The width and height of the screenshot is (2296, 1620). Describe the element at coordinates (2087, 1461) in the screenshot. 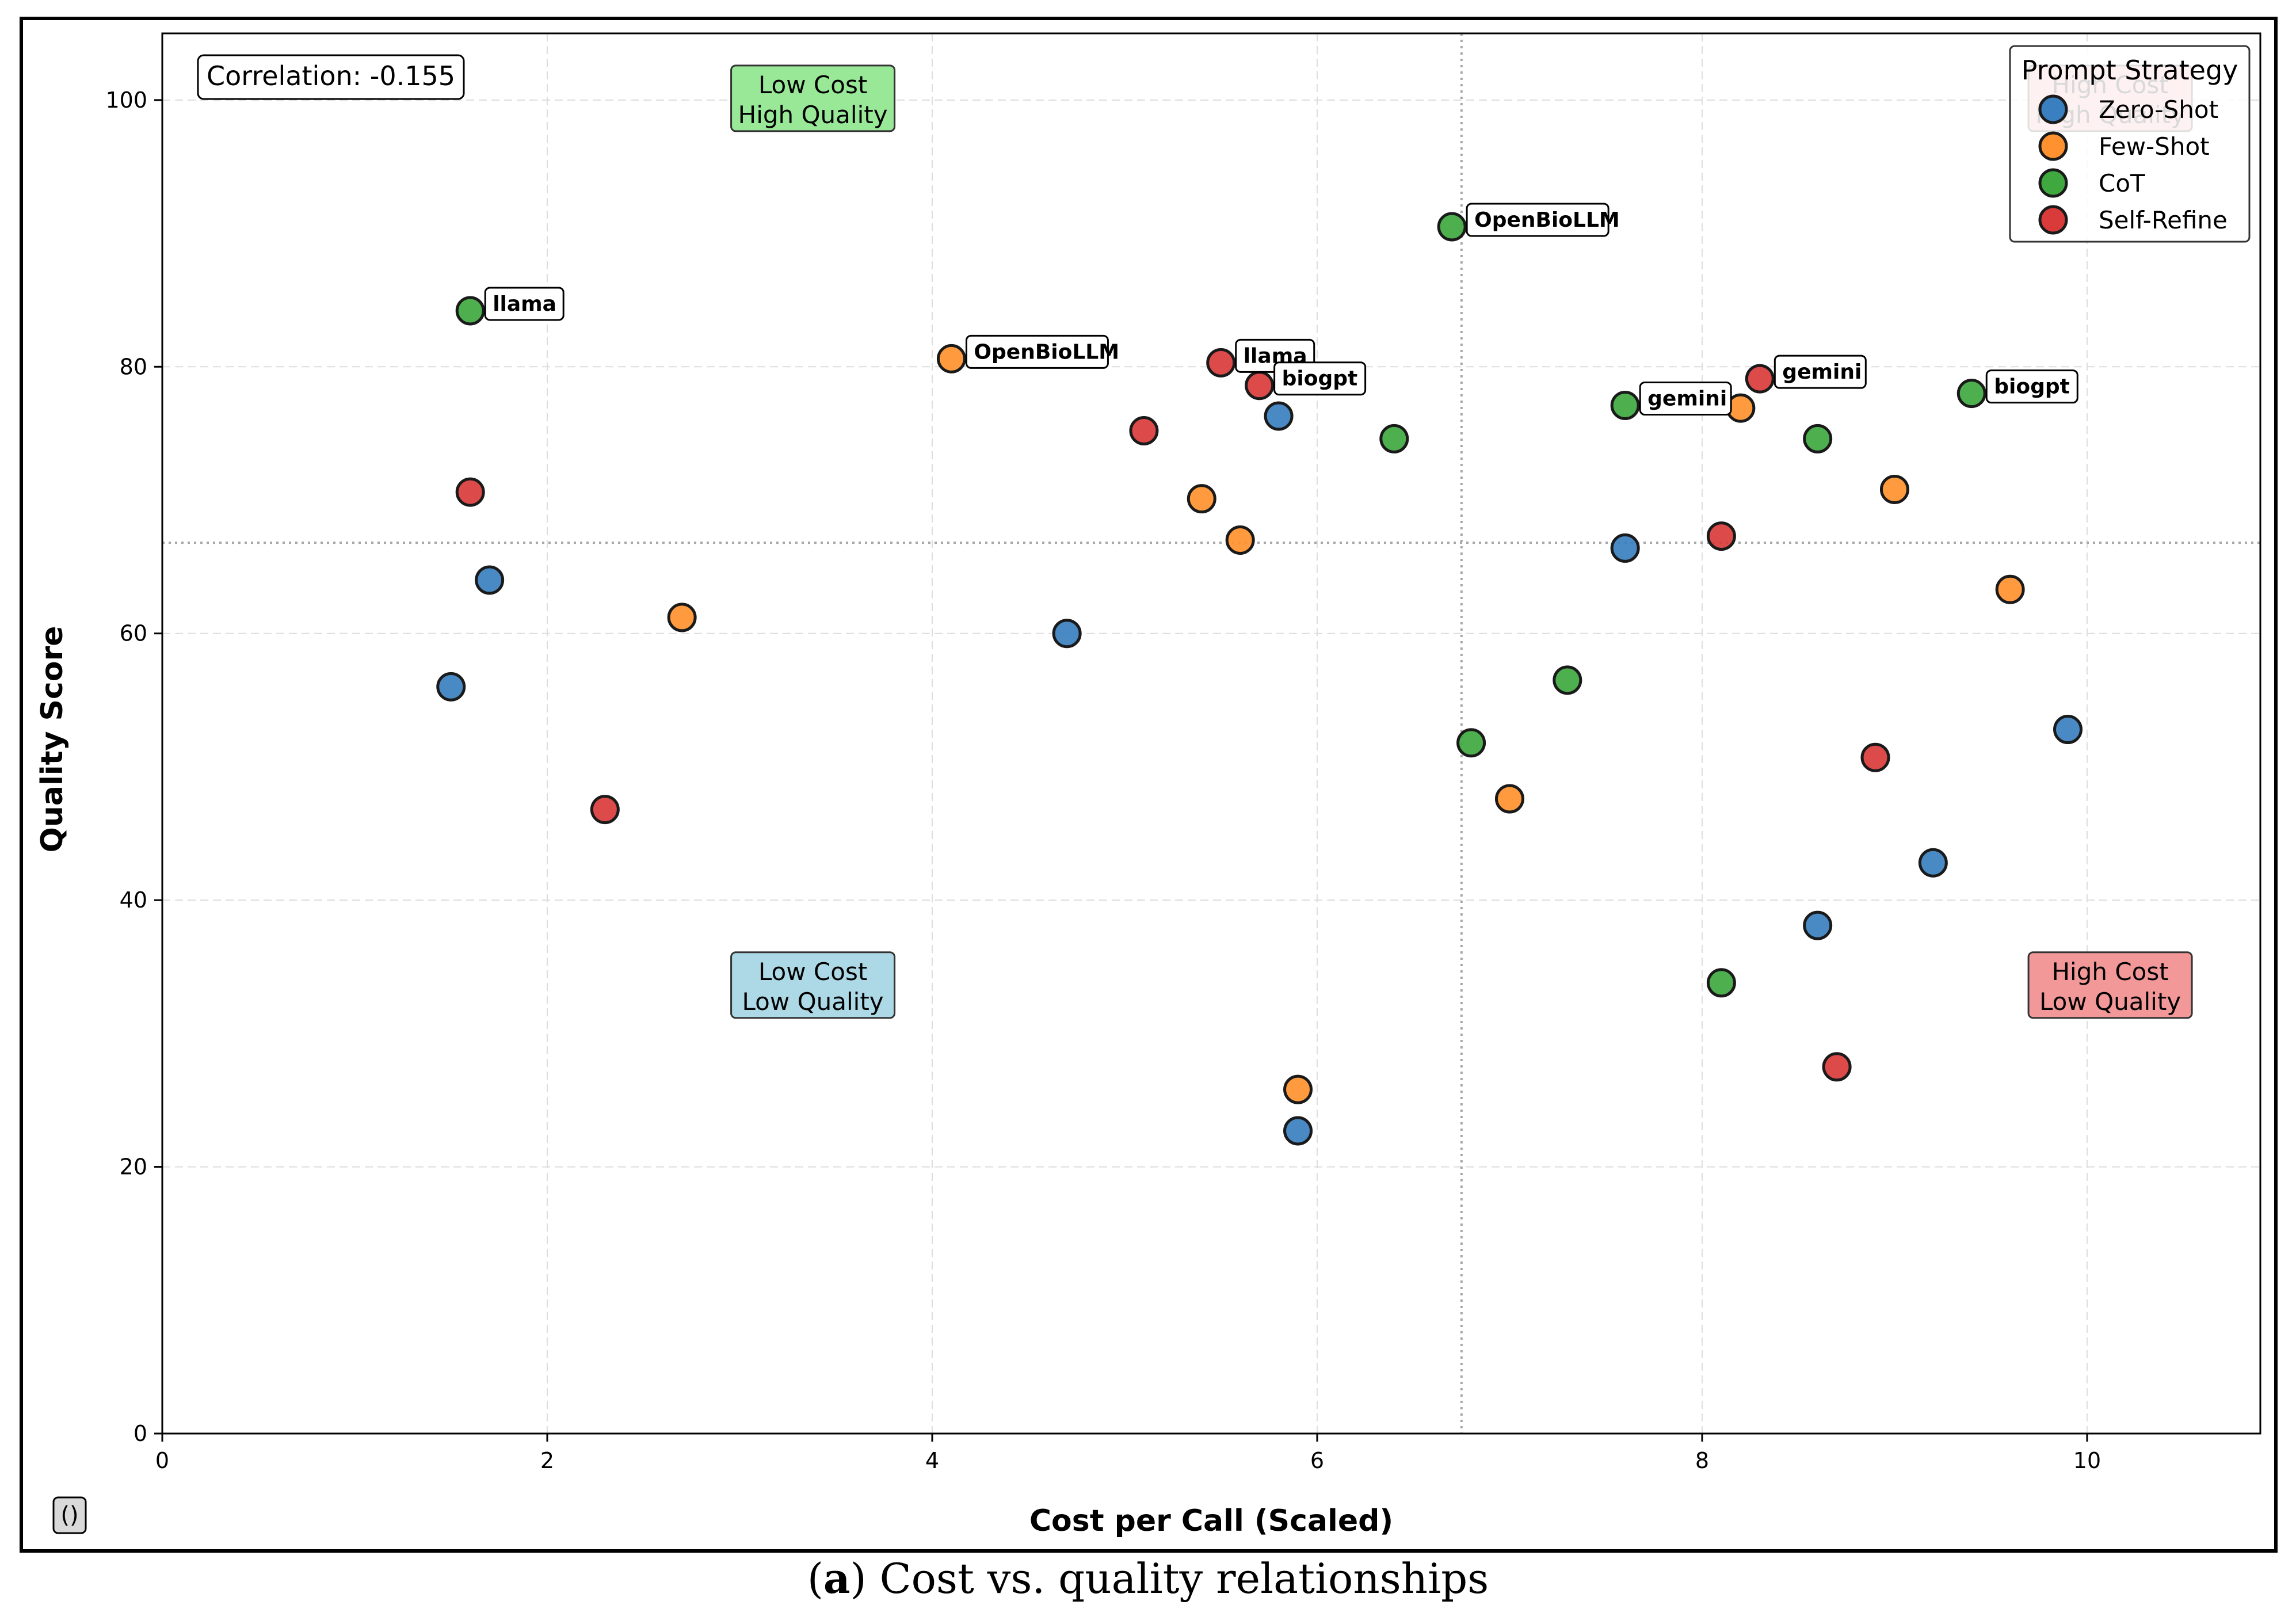

I see `x-tick-label: 10` at that location.